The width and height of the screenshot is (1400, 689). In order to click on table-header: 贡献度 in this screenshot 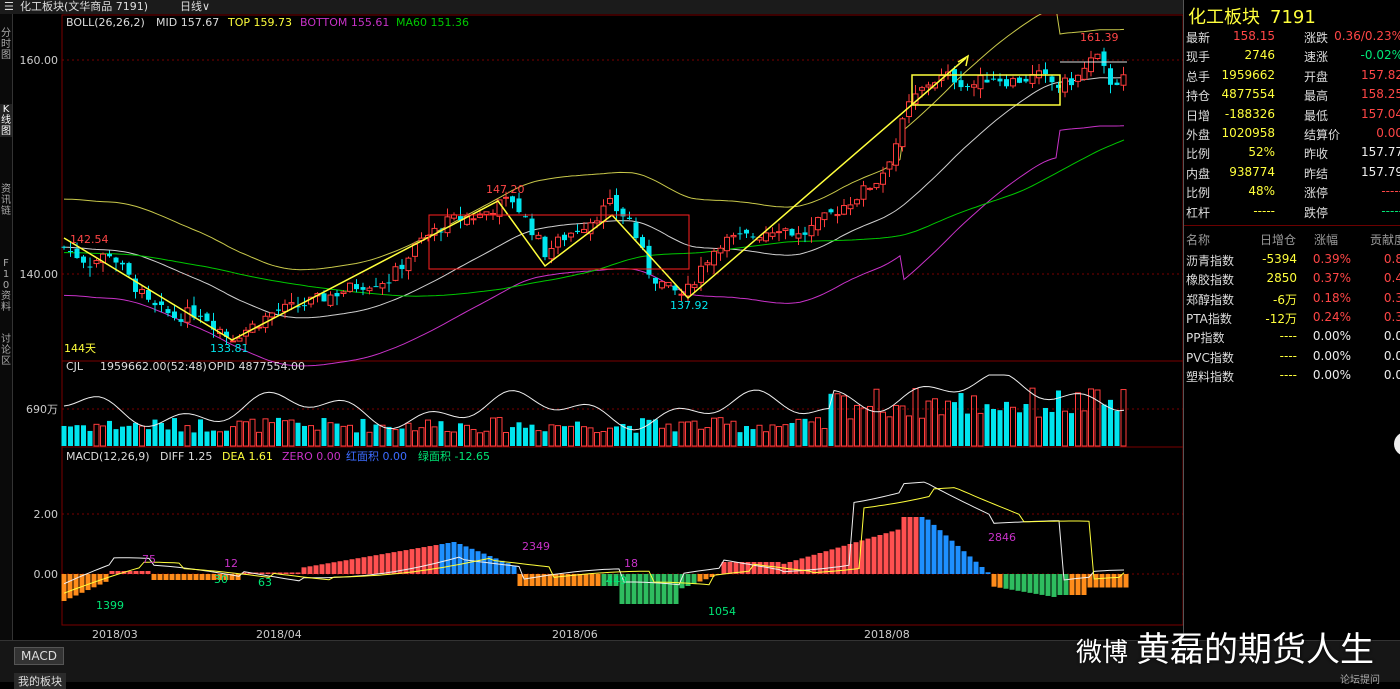, I will do `click(1385, 240)`.